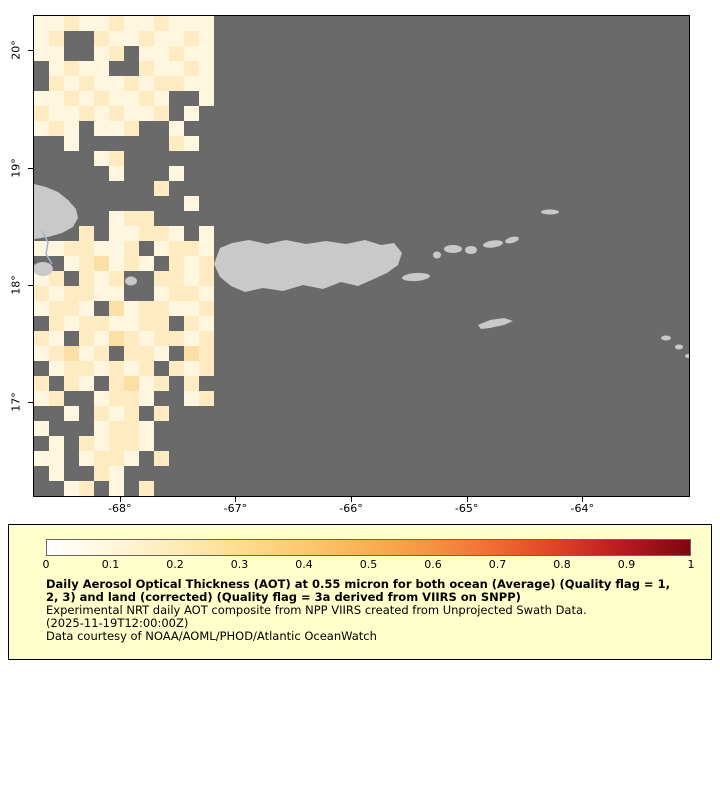 This screenshot has width=720, height=800. What do you see at coordinates (368, 564) in the screenshot?
I see `colorbar-tick-label: 0.5` at bounding box center [368, 564].